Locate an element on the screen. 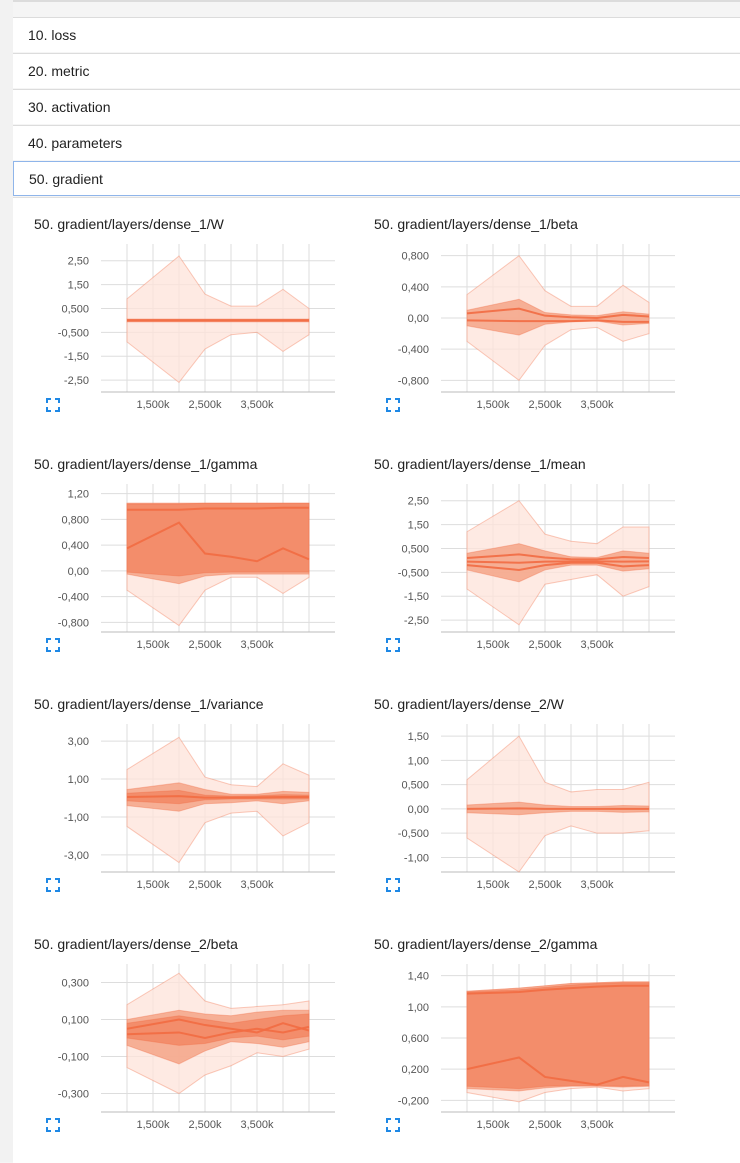 Image resolution: width=740 pixels, height=1163 pixels. section-label: 50. gradient is located at coordinates (66, 179).